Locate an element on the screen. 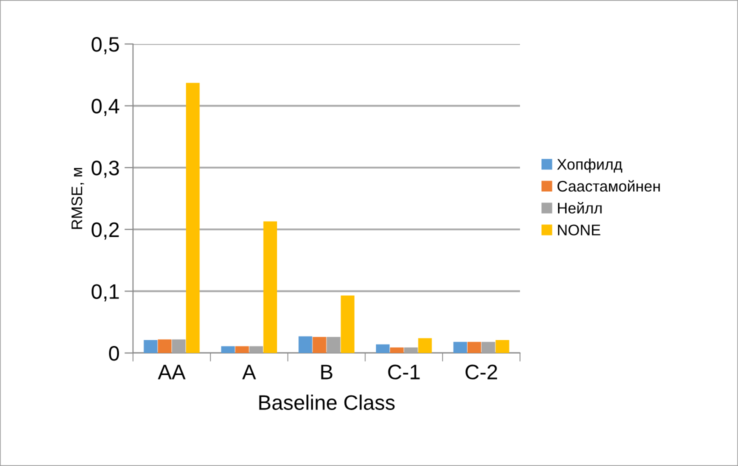 The image size is (738, 466). y-tick-label: 0,5 is located at coordinates (105, 45).